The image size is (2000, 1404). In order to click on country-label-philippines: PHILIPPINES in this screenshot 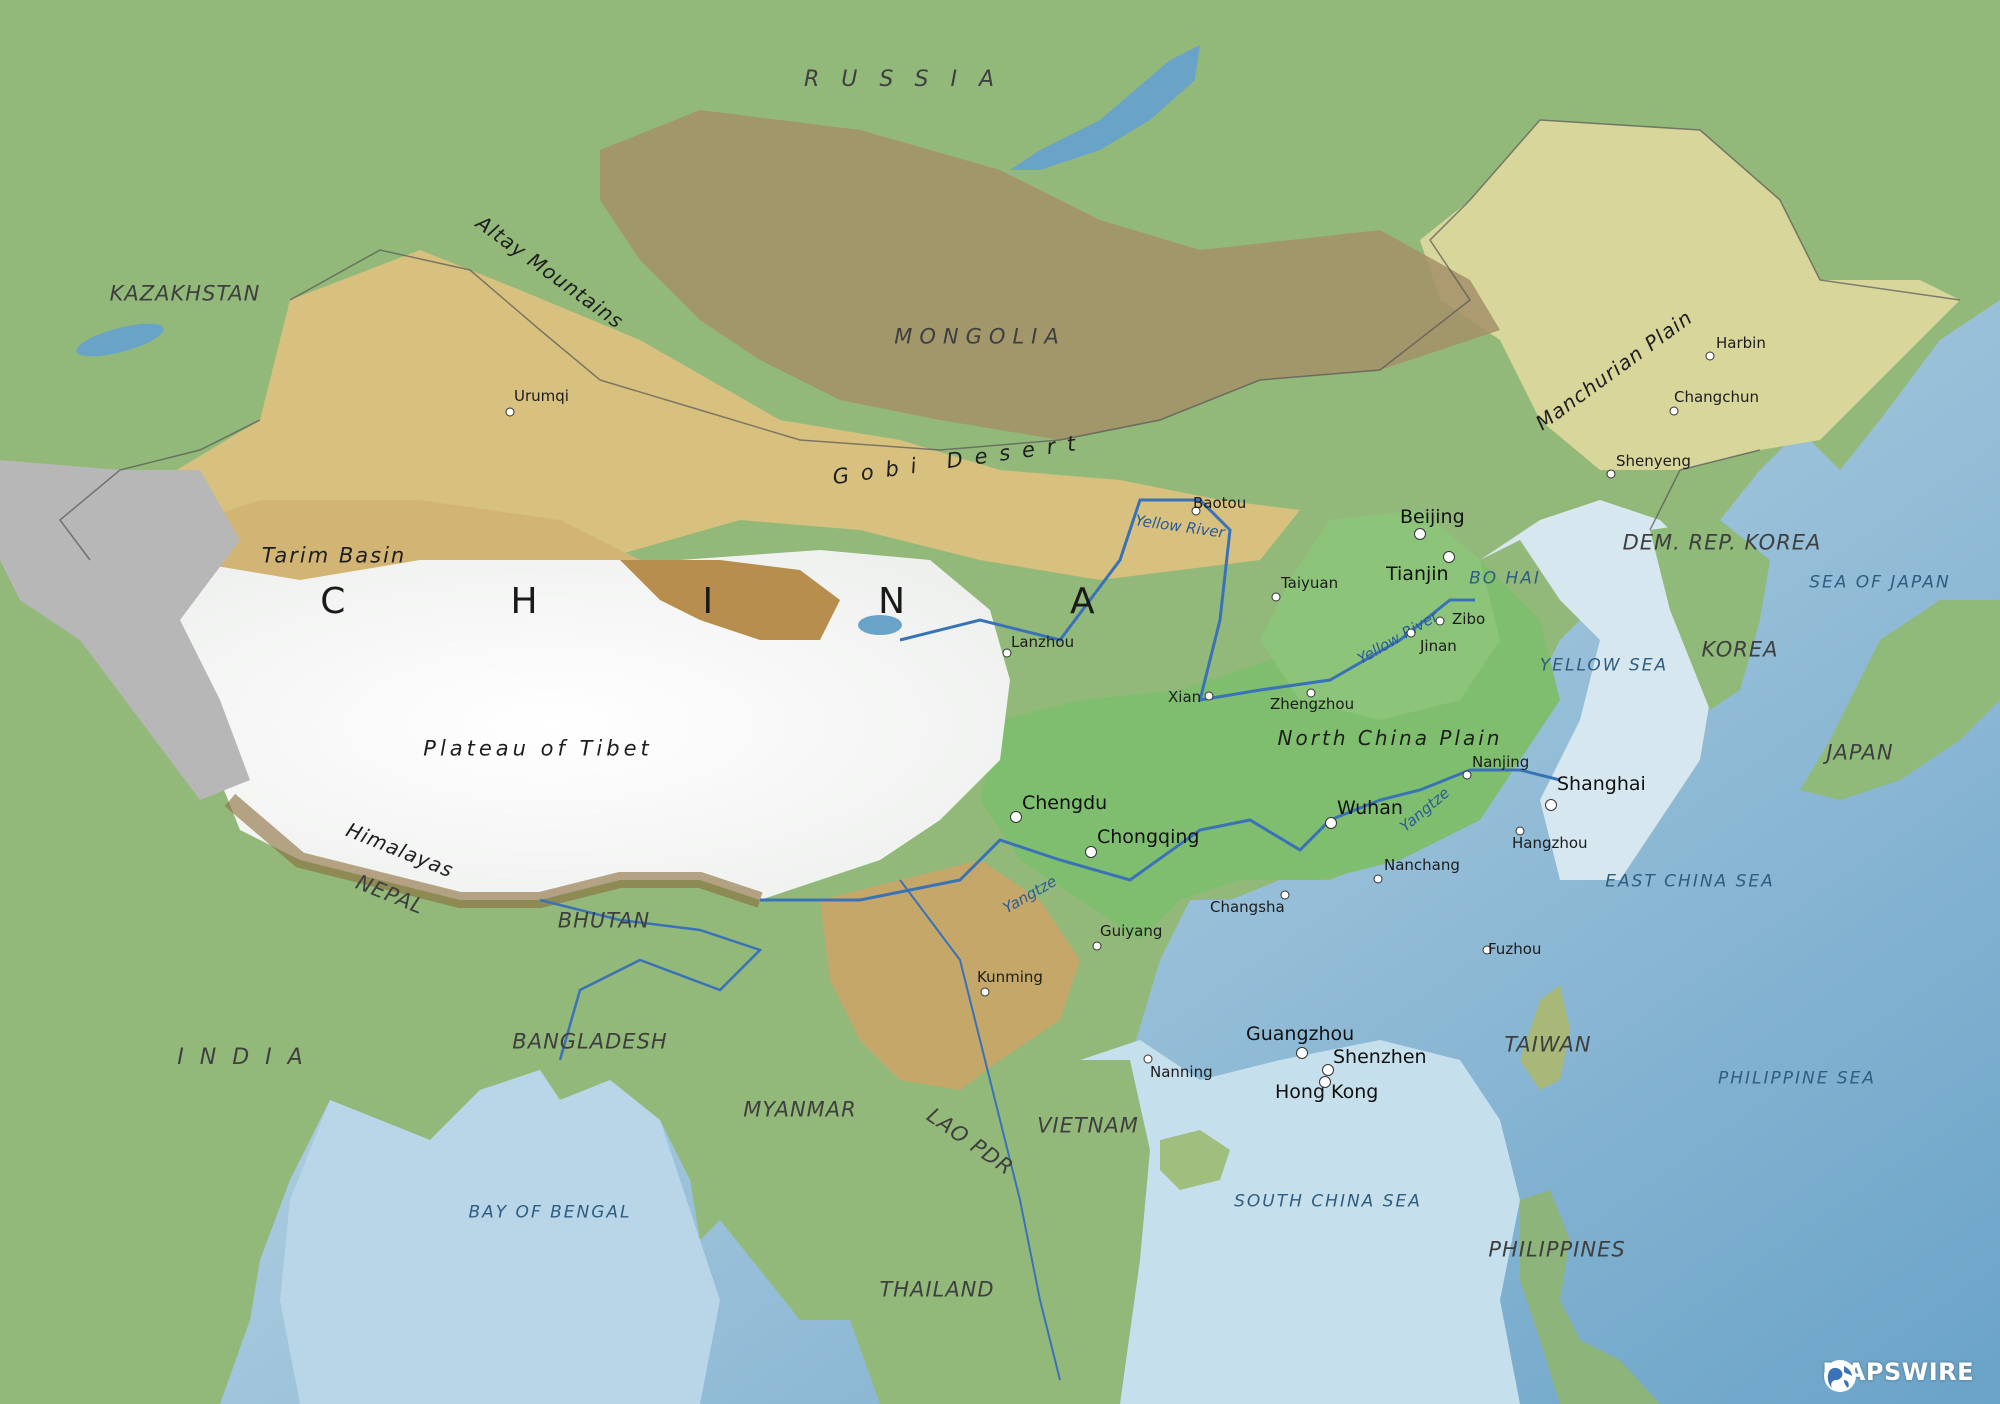, I will do `click(1557, 1249)`.